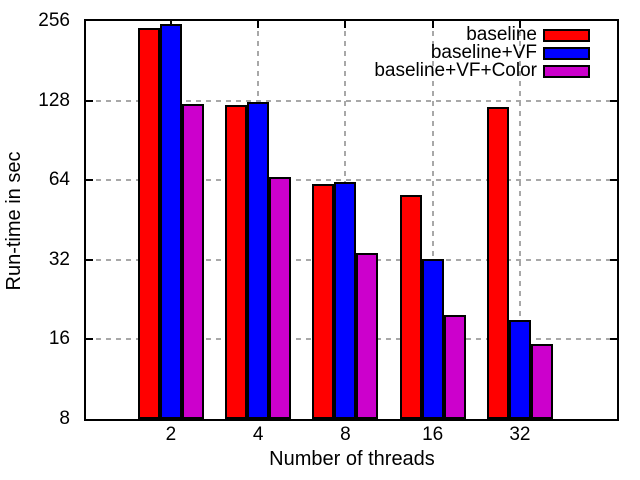  I want to click on x-tick-label-8: 8, so click(345, 434).